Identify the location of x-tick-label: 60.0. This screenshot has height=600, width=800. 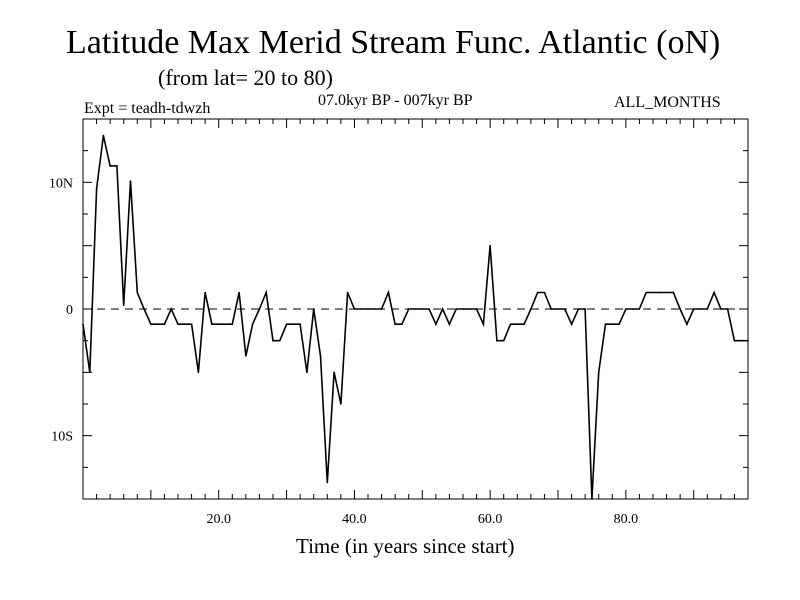
(490, 519).